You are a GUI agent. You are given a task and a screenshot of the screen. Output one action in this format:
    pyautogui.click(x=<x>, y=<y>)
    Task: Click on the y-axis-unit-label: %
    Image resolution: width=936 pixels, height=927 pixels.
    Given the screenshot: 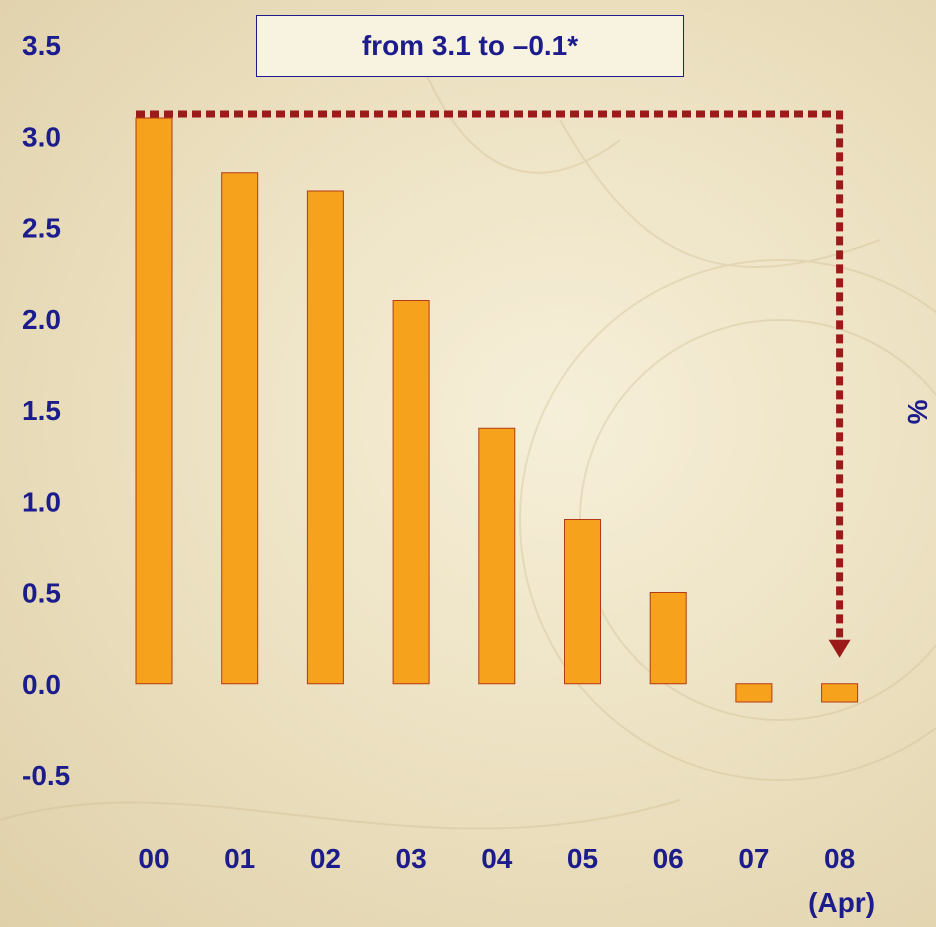 What is the action you would take?
    pyautogui.click(x=916, y=412)
    